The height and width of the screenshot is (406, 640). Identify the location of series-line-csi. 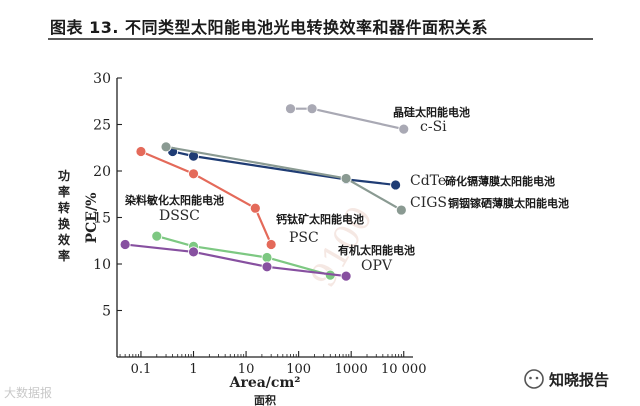
(347, 119).